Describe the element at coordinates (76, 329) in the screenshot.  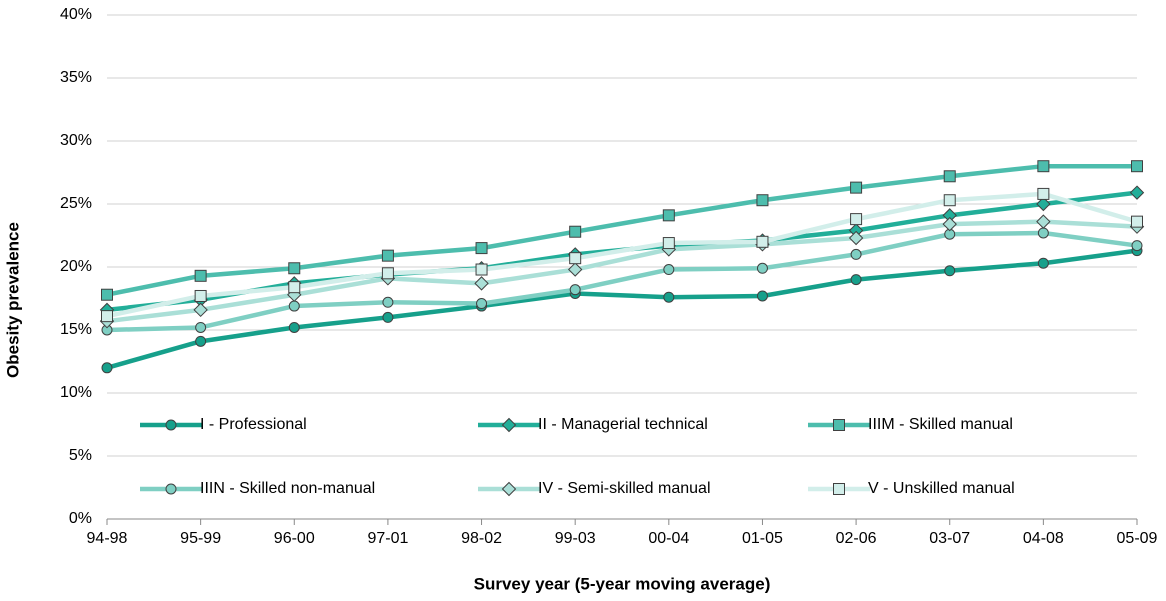
I see `y-tick-label: 15%` at that location.